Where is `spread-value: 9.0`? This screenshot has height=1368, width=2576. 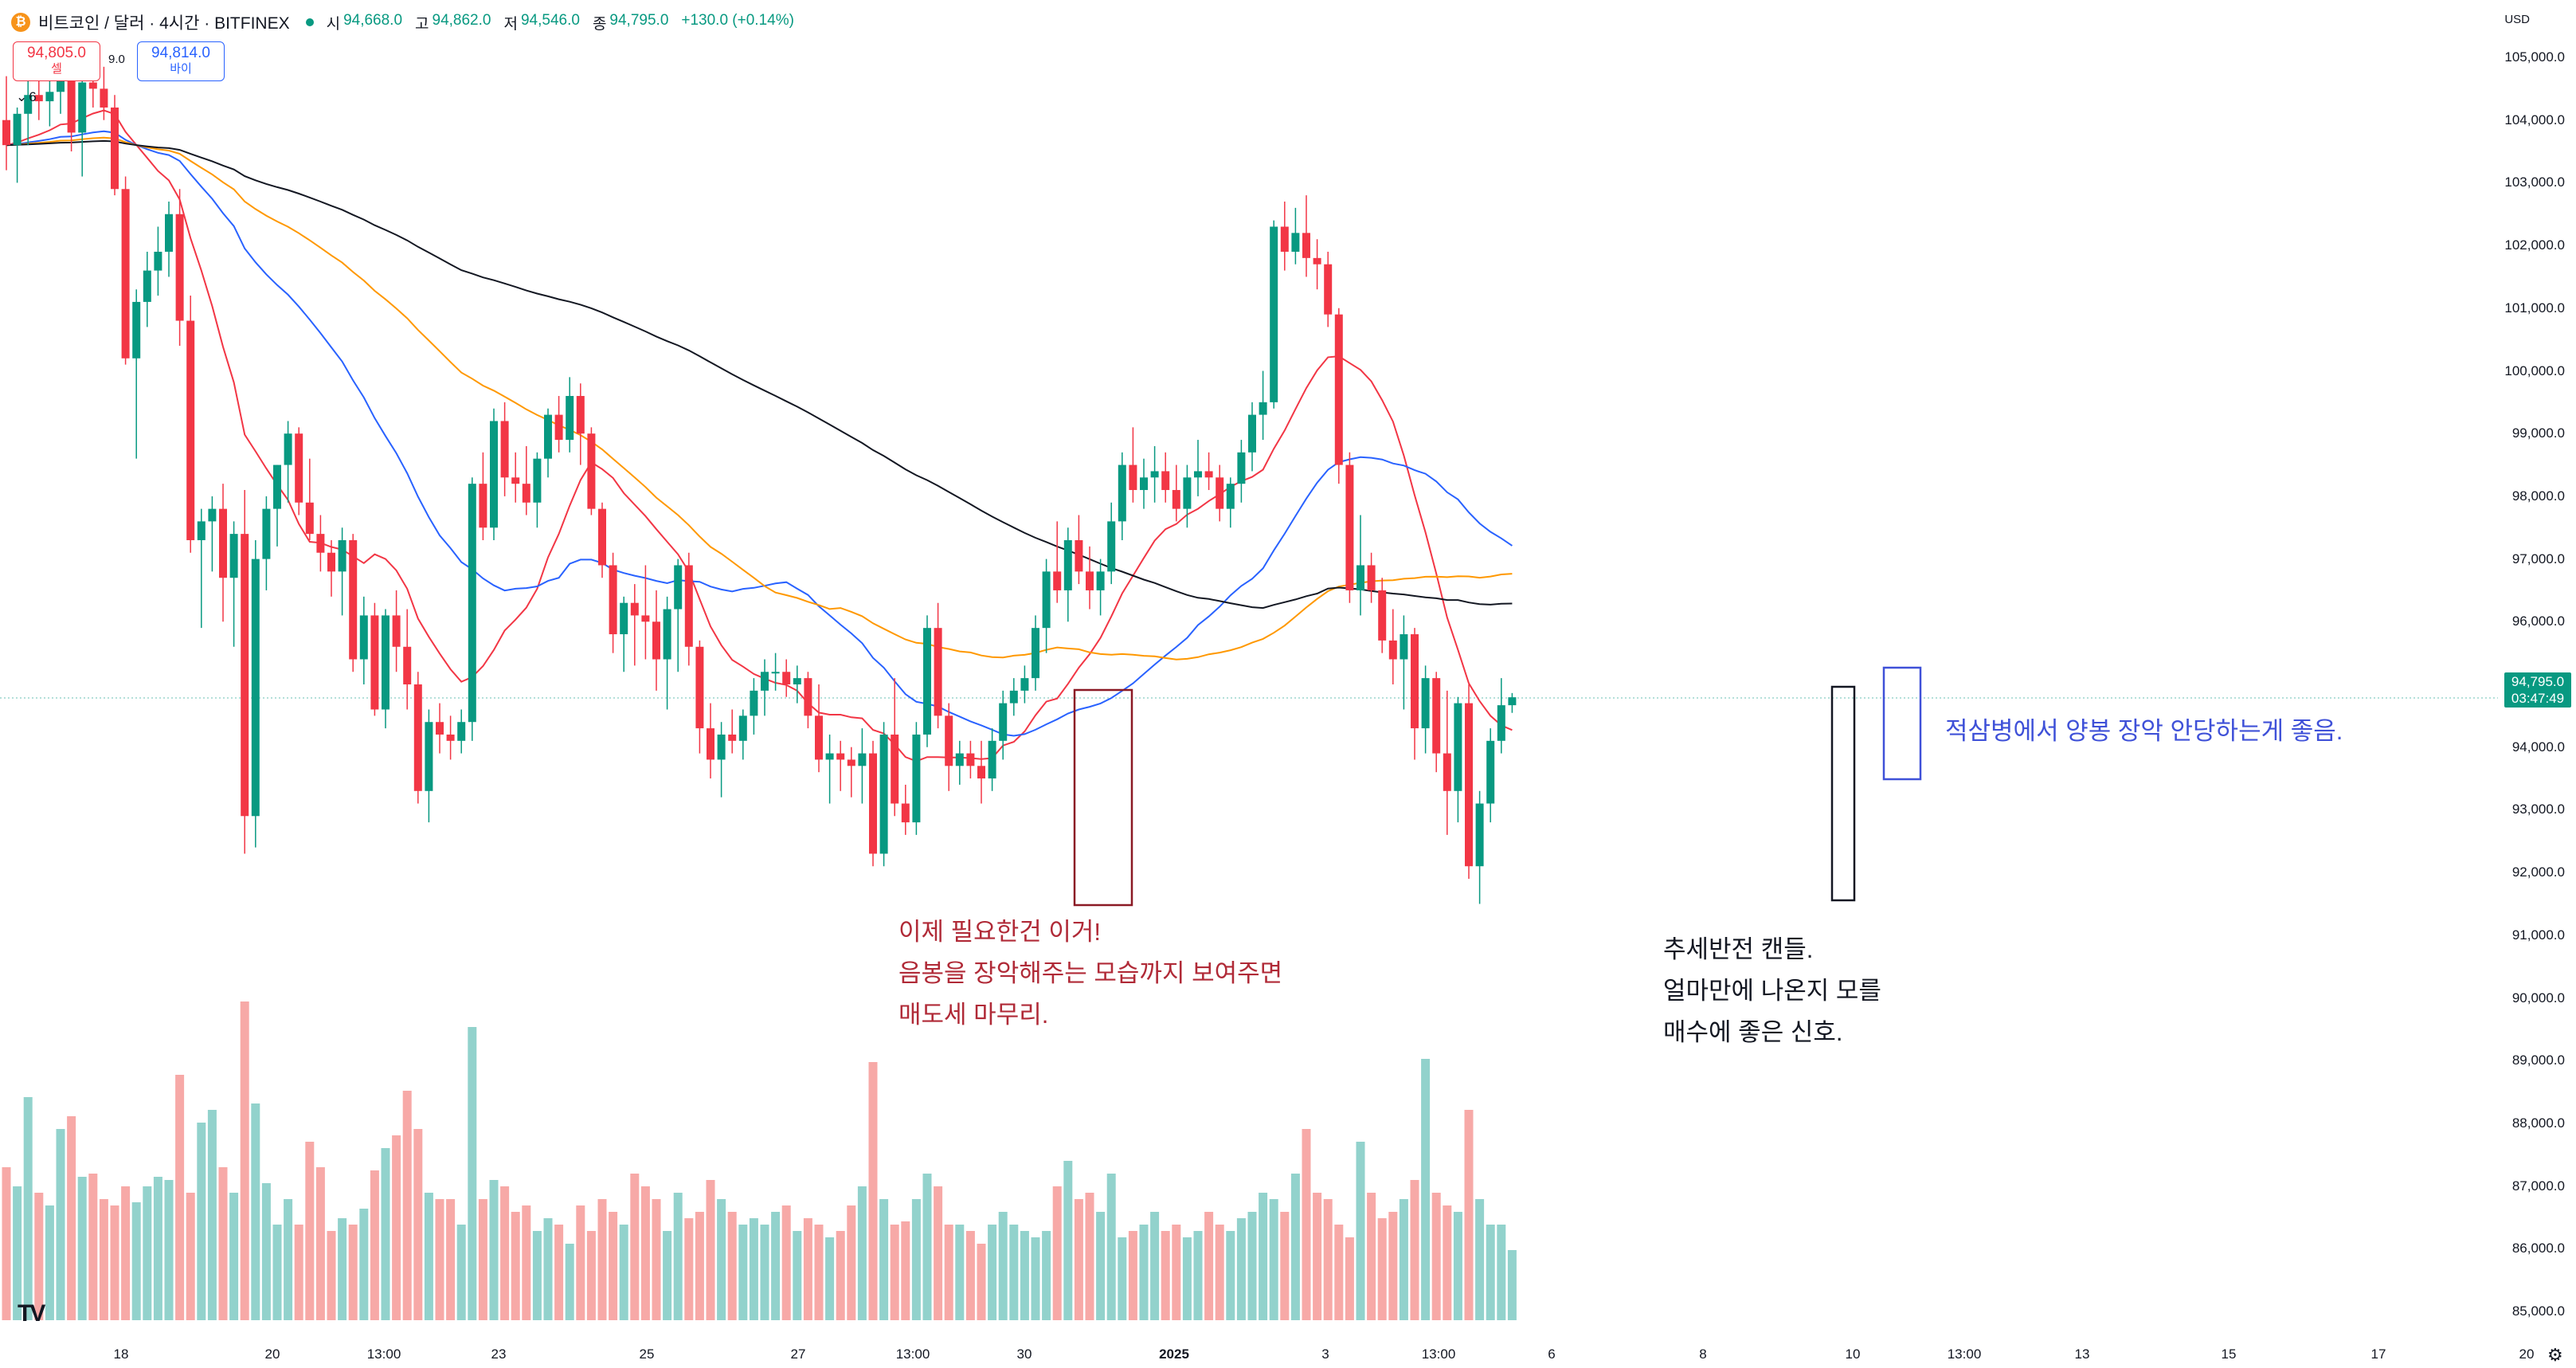 spread-value: 9.0 is located at coordinates (116, 59).